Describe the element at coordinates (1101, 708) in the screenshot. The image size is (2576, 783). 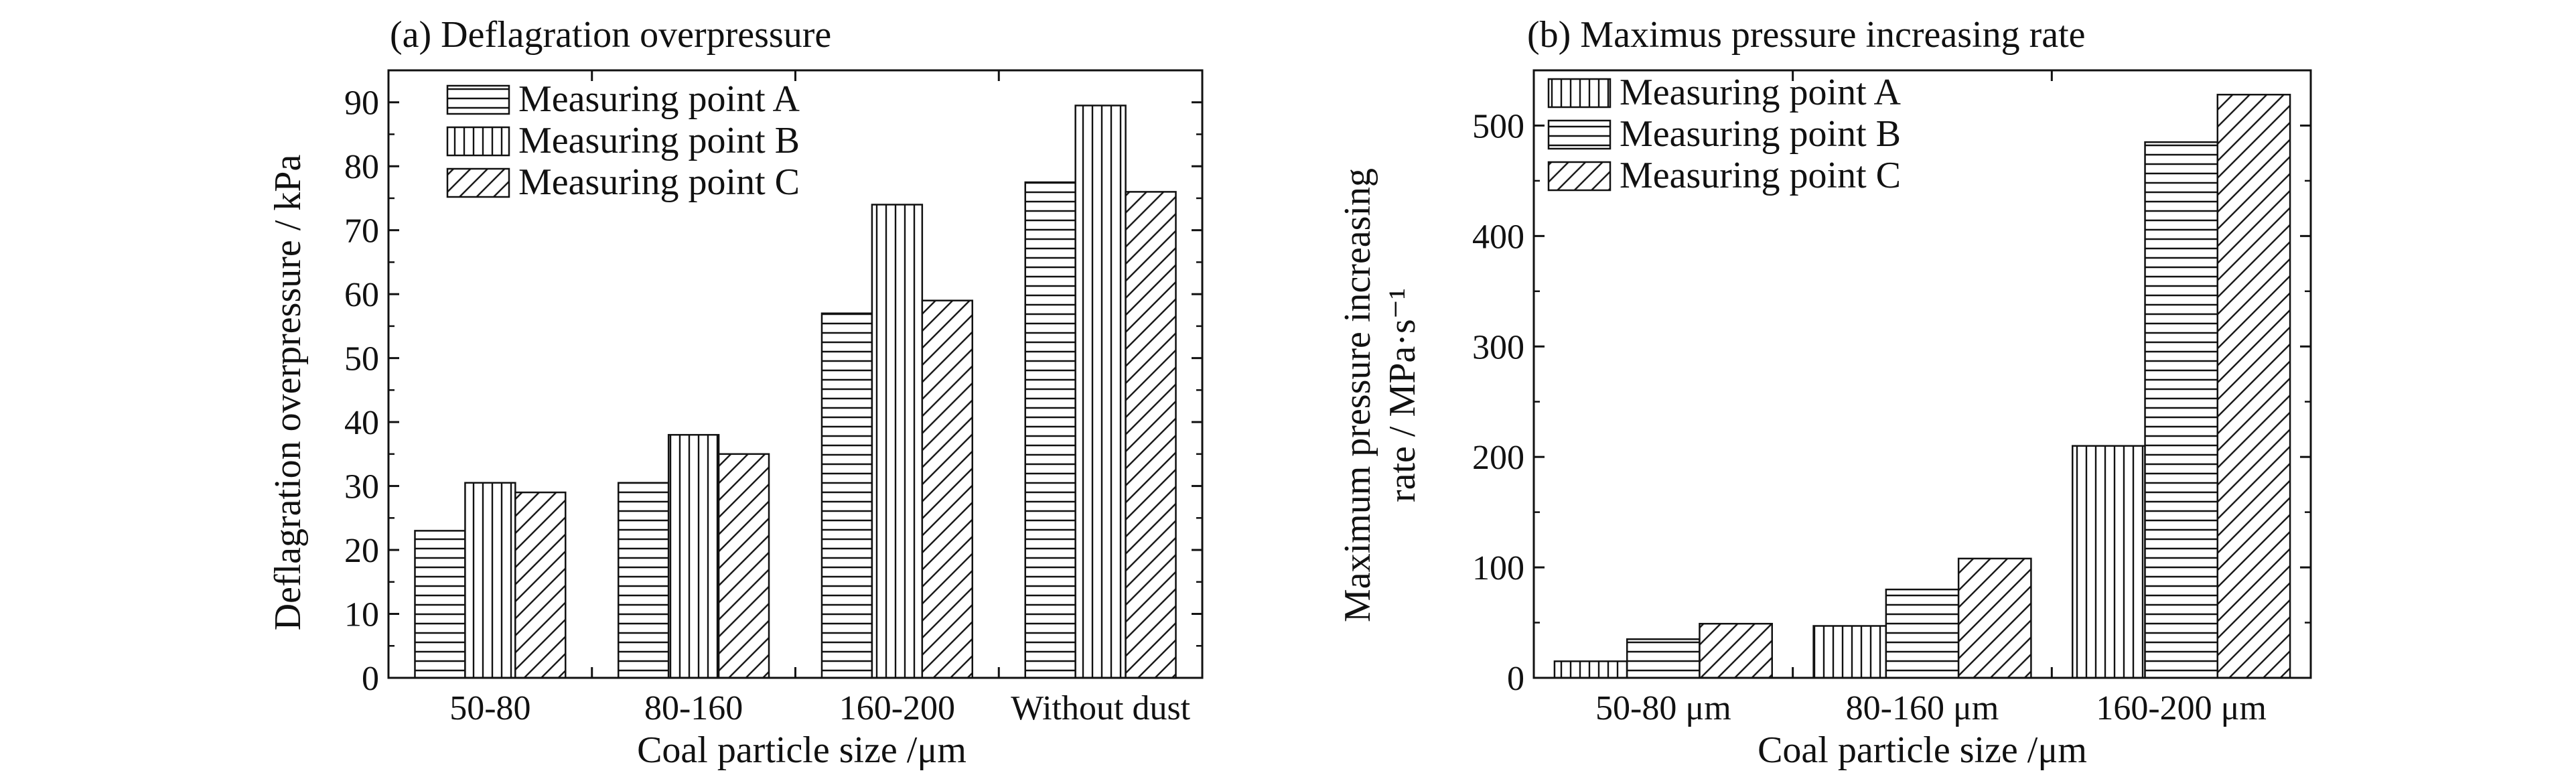
I see `x-tick-label: Without dust` at that location.